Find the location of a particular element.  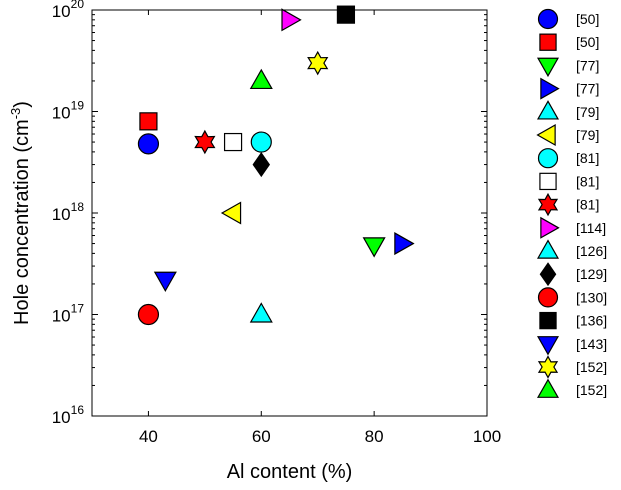

y-tick-label: 1016 is located at coordinates (68, 415).